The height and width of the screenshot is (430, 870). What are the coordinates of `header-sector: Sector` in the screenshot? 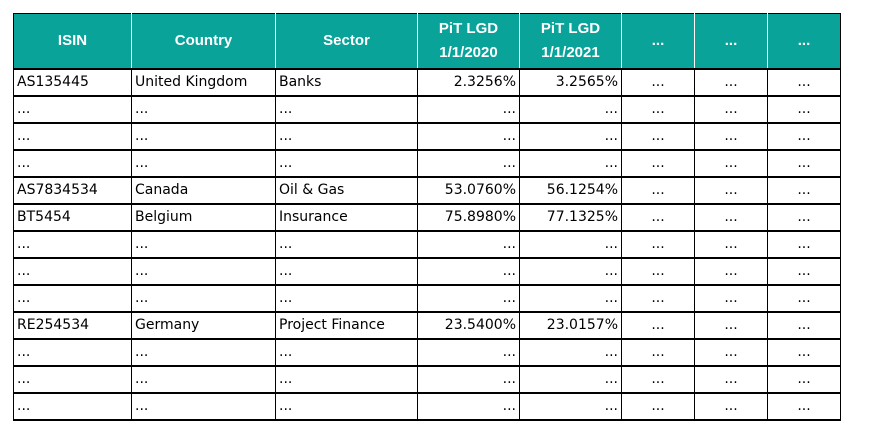 It's located at (346, 41).